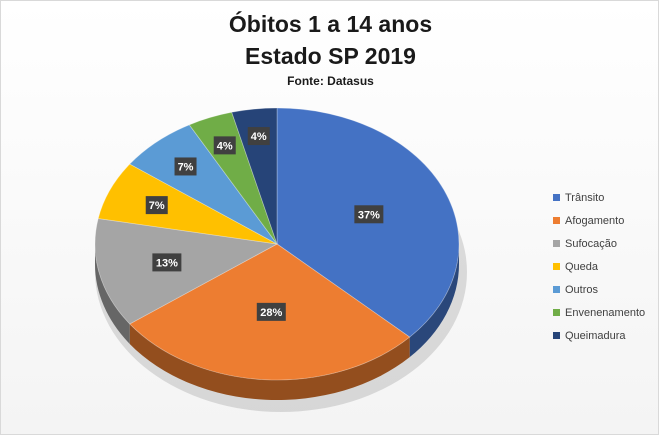 This screenshot has height=436, width=659. I want to click on data-label: 37%, so click(369, 214).